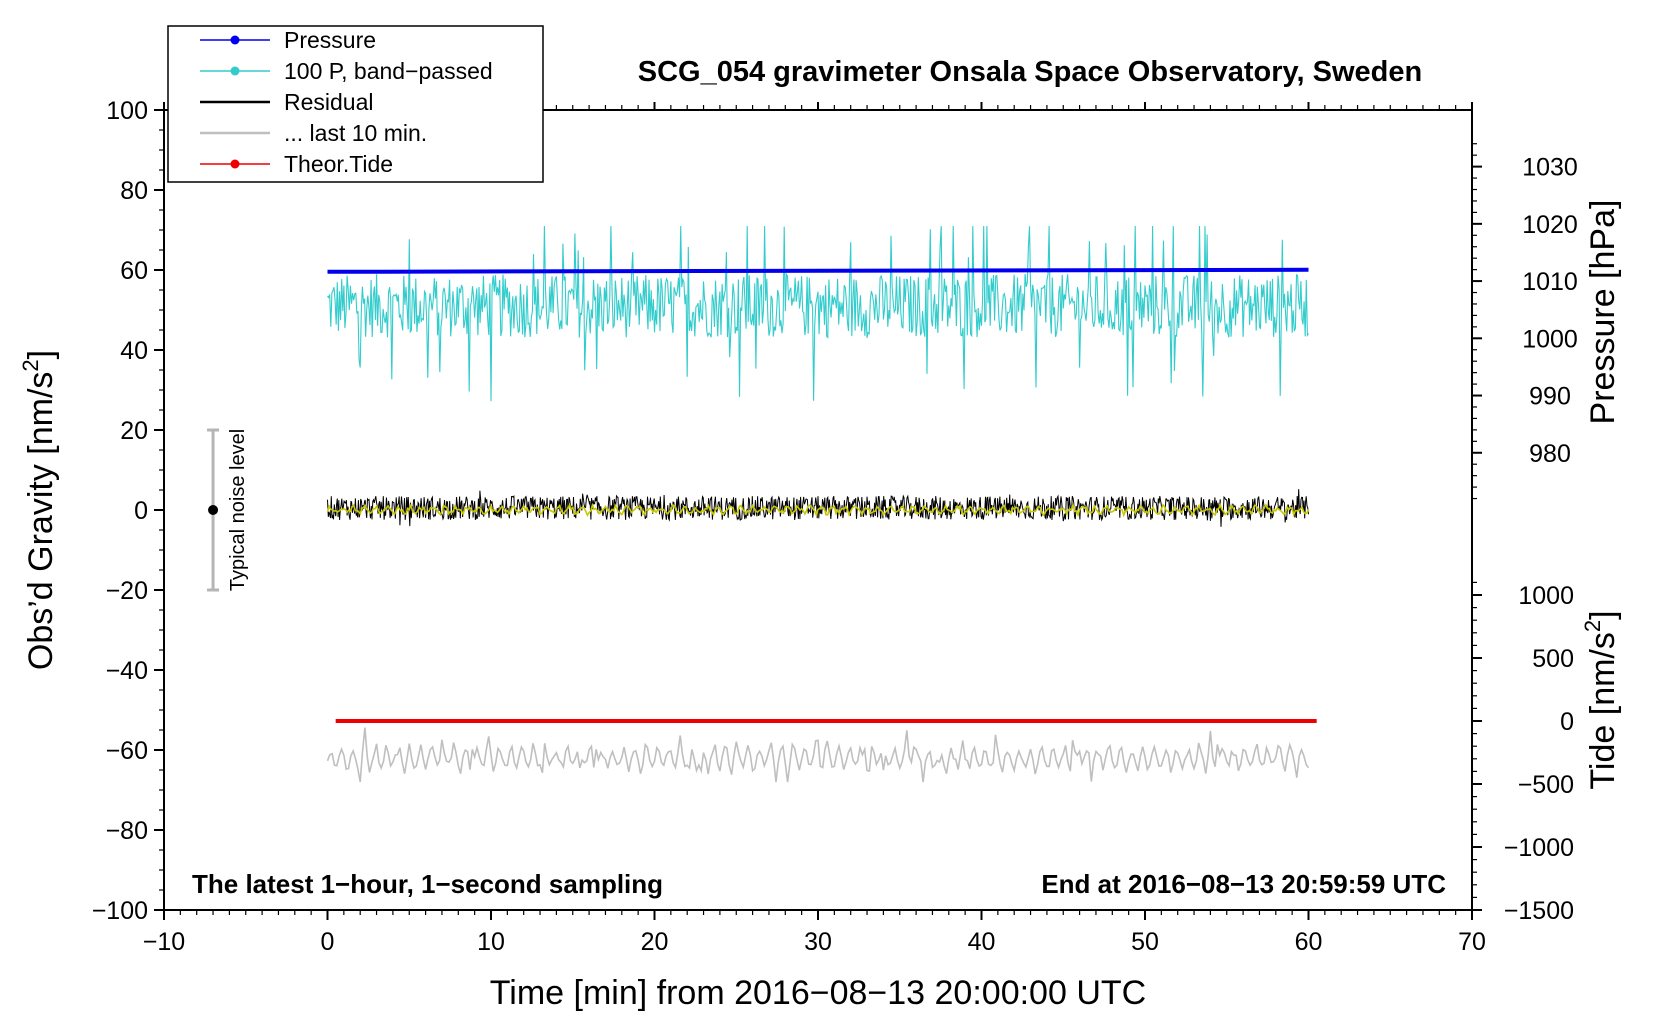  Describe the element at coordinates (655, 942) in the screenshot. I see `x-tick-label: 20` at that location.